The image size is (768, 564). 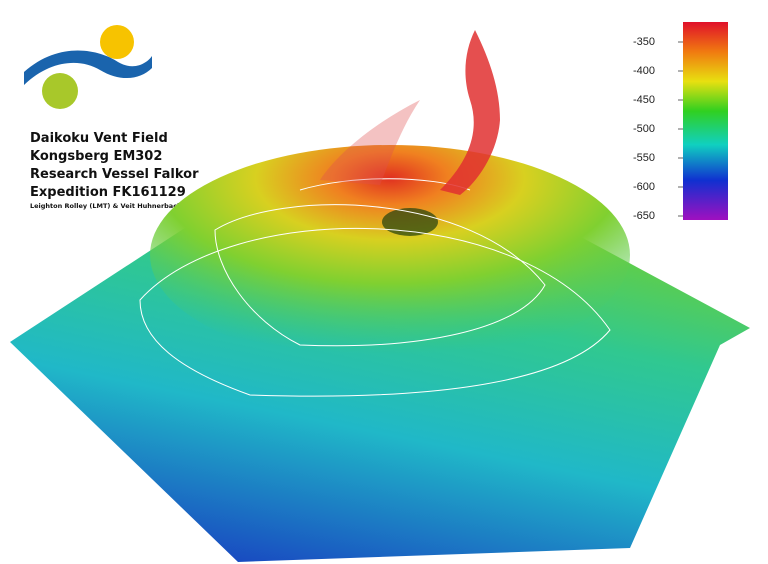 I want to click on colorbar-tick-label: -400, so click(x=644, y=71).